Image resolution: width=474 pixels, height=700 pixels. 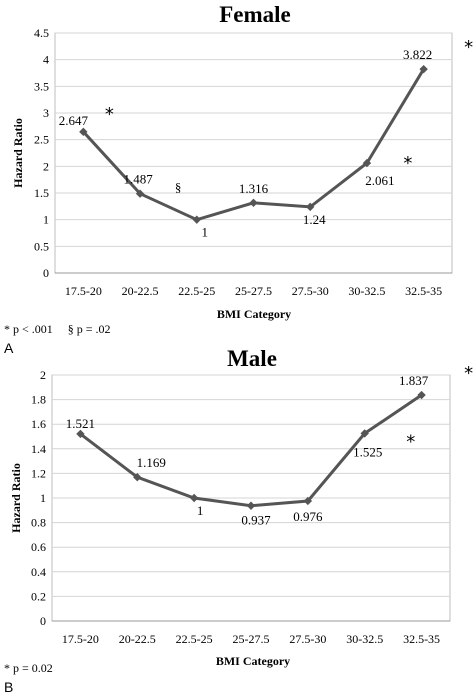 I want to click on data-label: 2.647, so click(x=74, y=120).